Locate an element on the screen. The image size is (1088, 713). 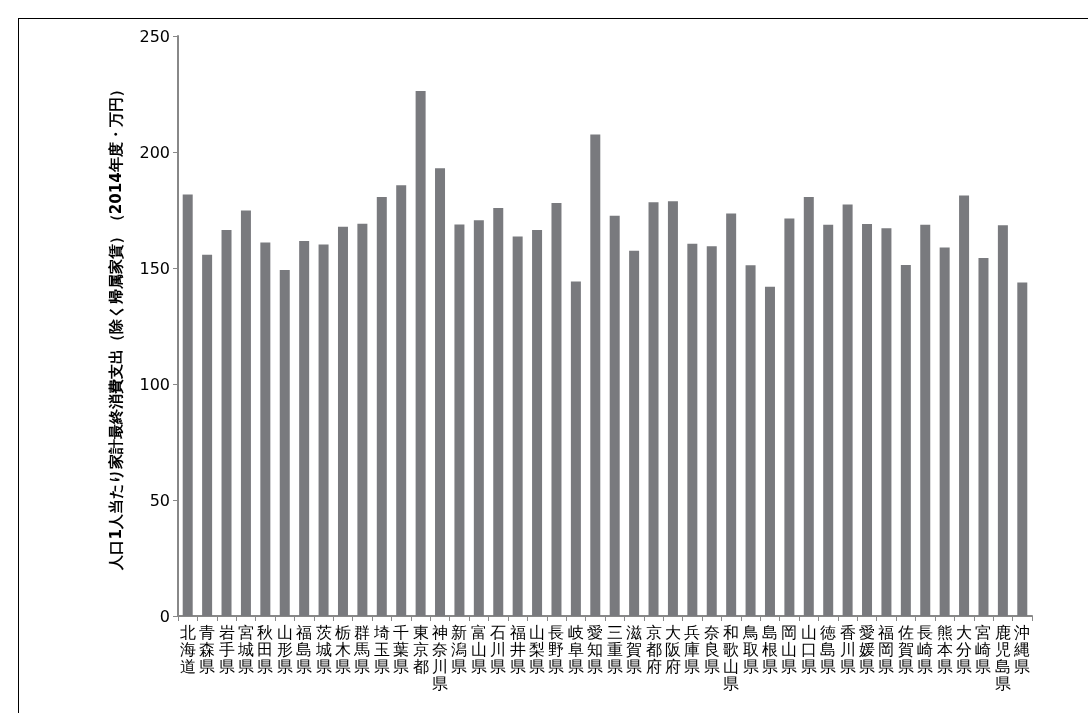
x-tick-label: 和歌山県 is located at coordinates (731, 658).